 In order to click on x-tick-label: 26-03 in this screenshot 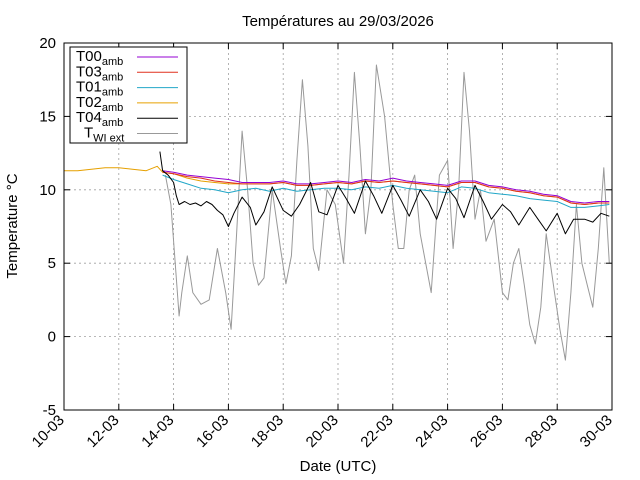, I will do `click(486, 431)`.